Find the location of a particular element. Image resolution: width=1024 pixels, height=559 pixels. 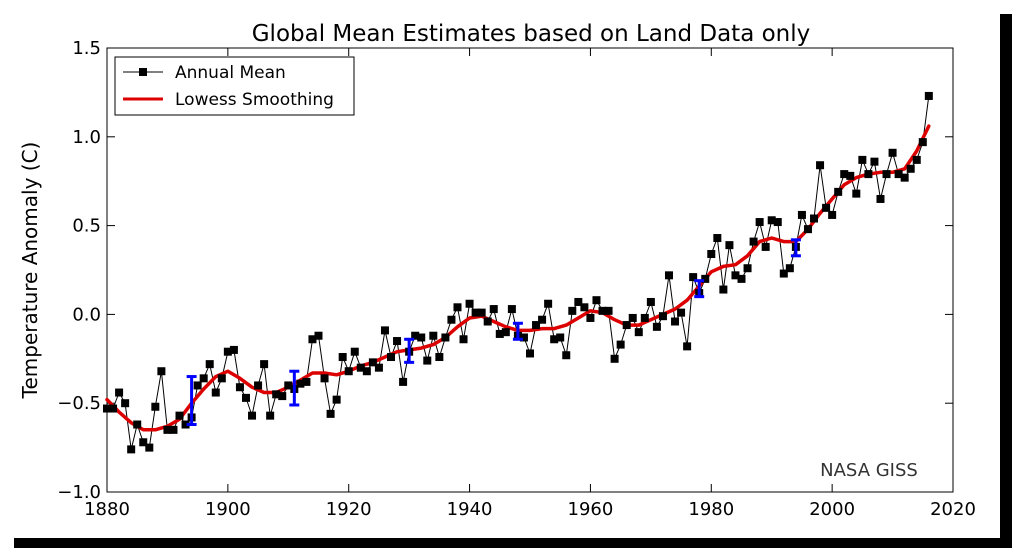

y-axis-label: Temperature Anomaly (C) is located at coordinates (30, 271).